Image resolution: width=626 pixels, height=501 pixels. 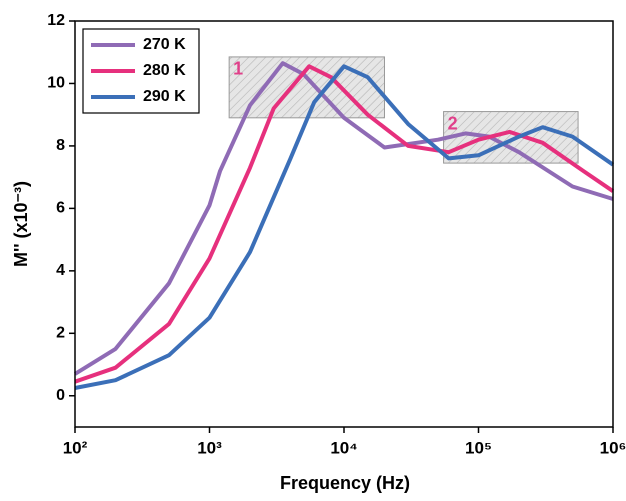 What do you see at coordinates (511, 137) in the screenshot?
I see `annotation-box` at bounding box center [511, 137].